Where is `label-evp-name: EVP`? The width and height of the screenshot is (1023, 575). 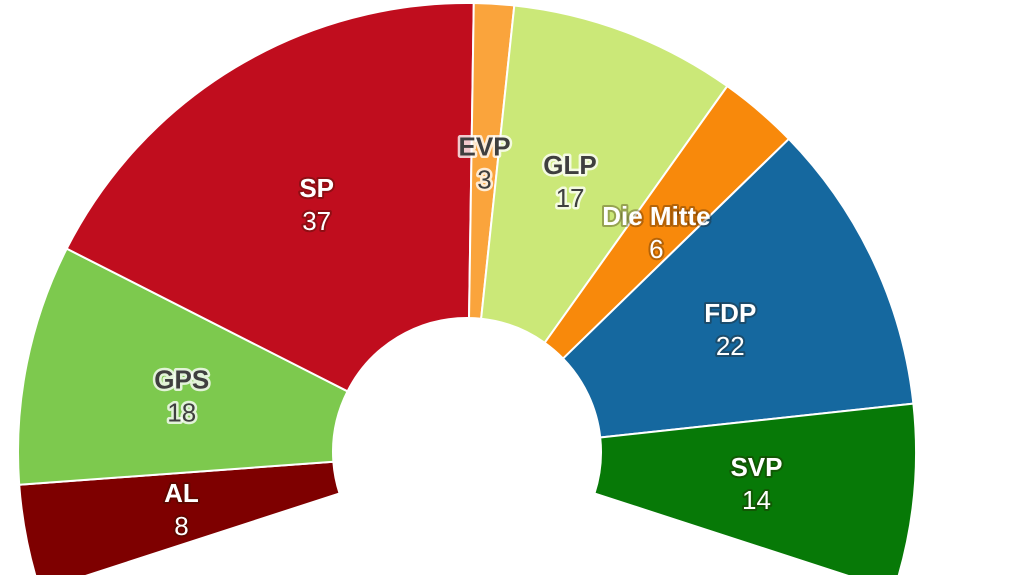 label-evp-name: EVP is located at coordinates (485, 147).